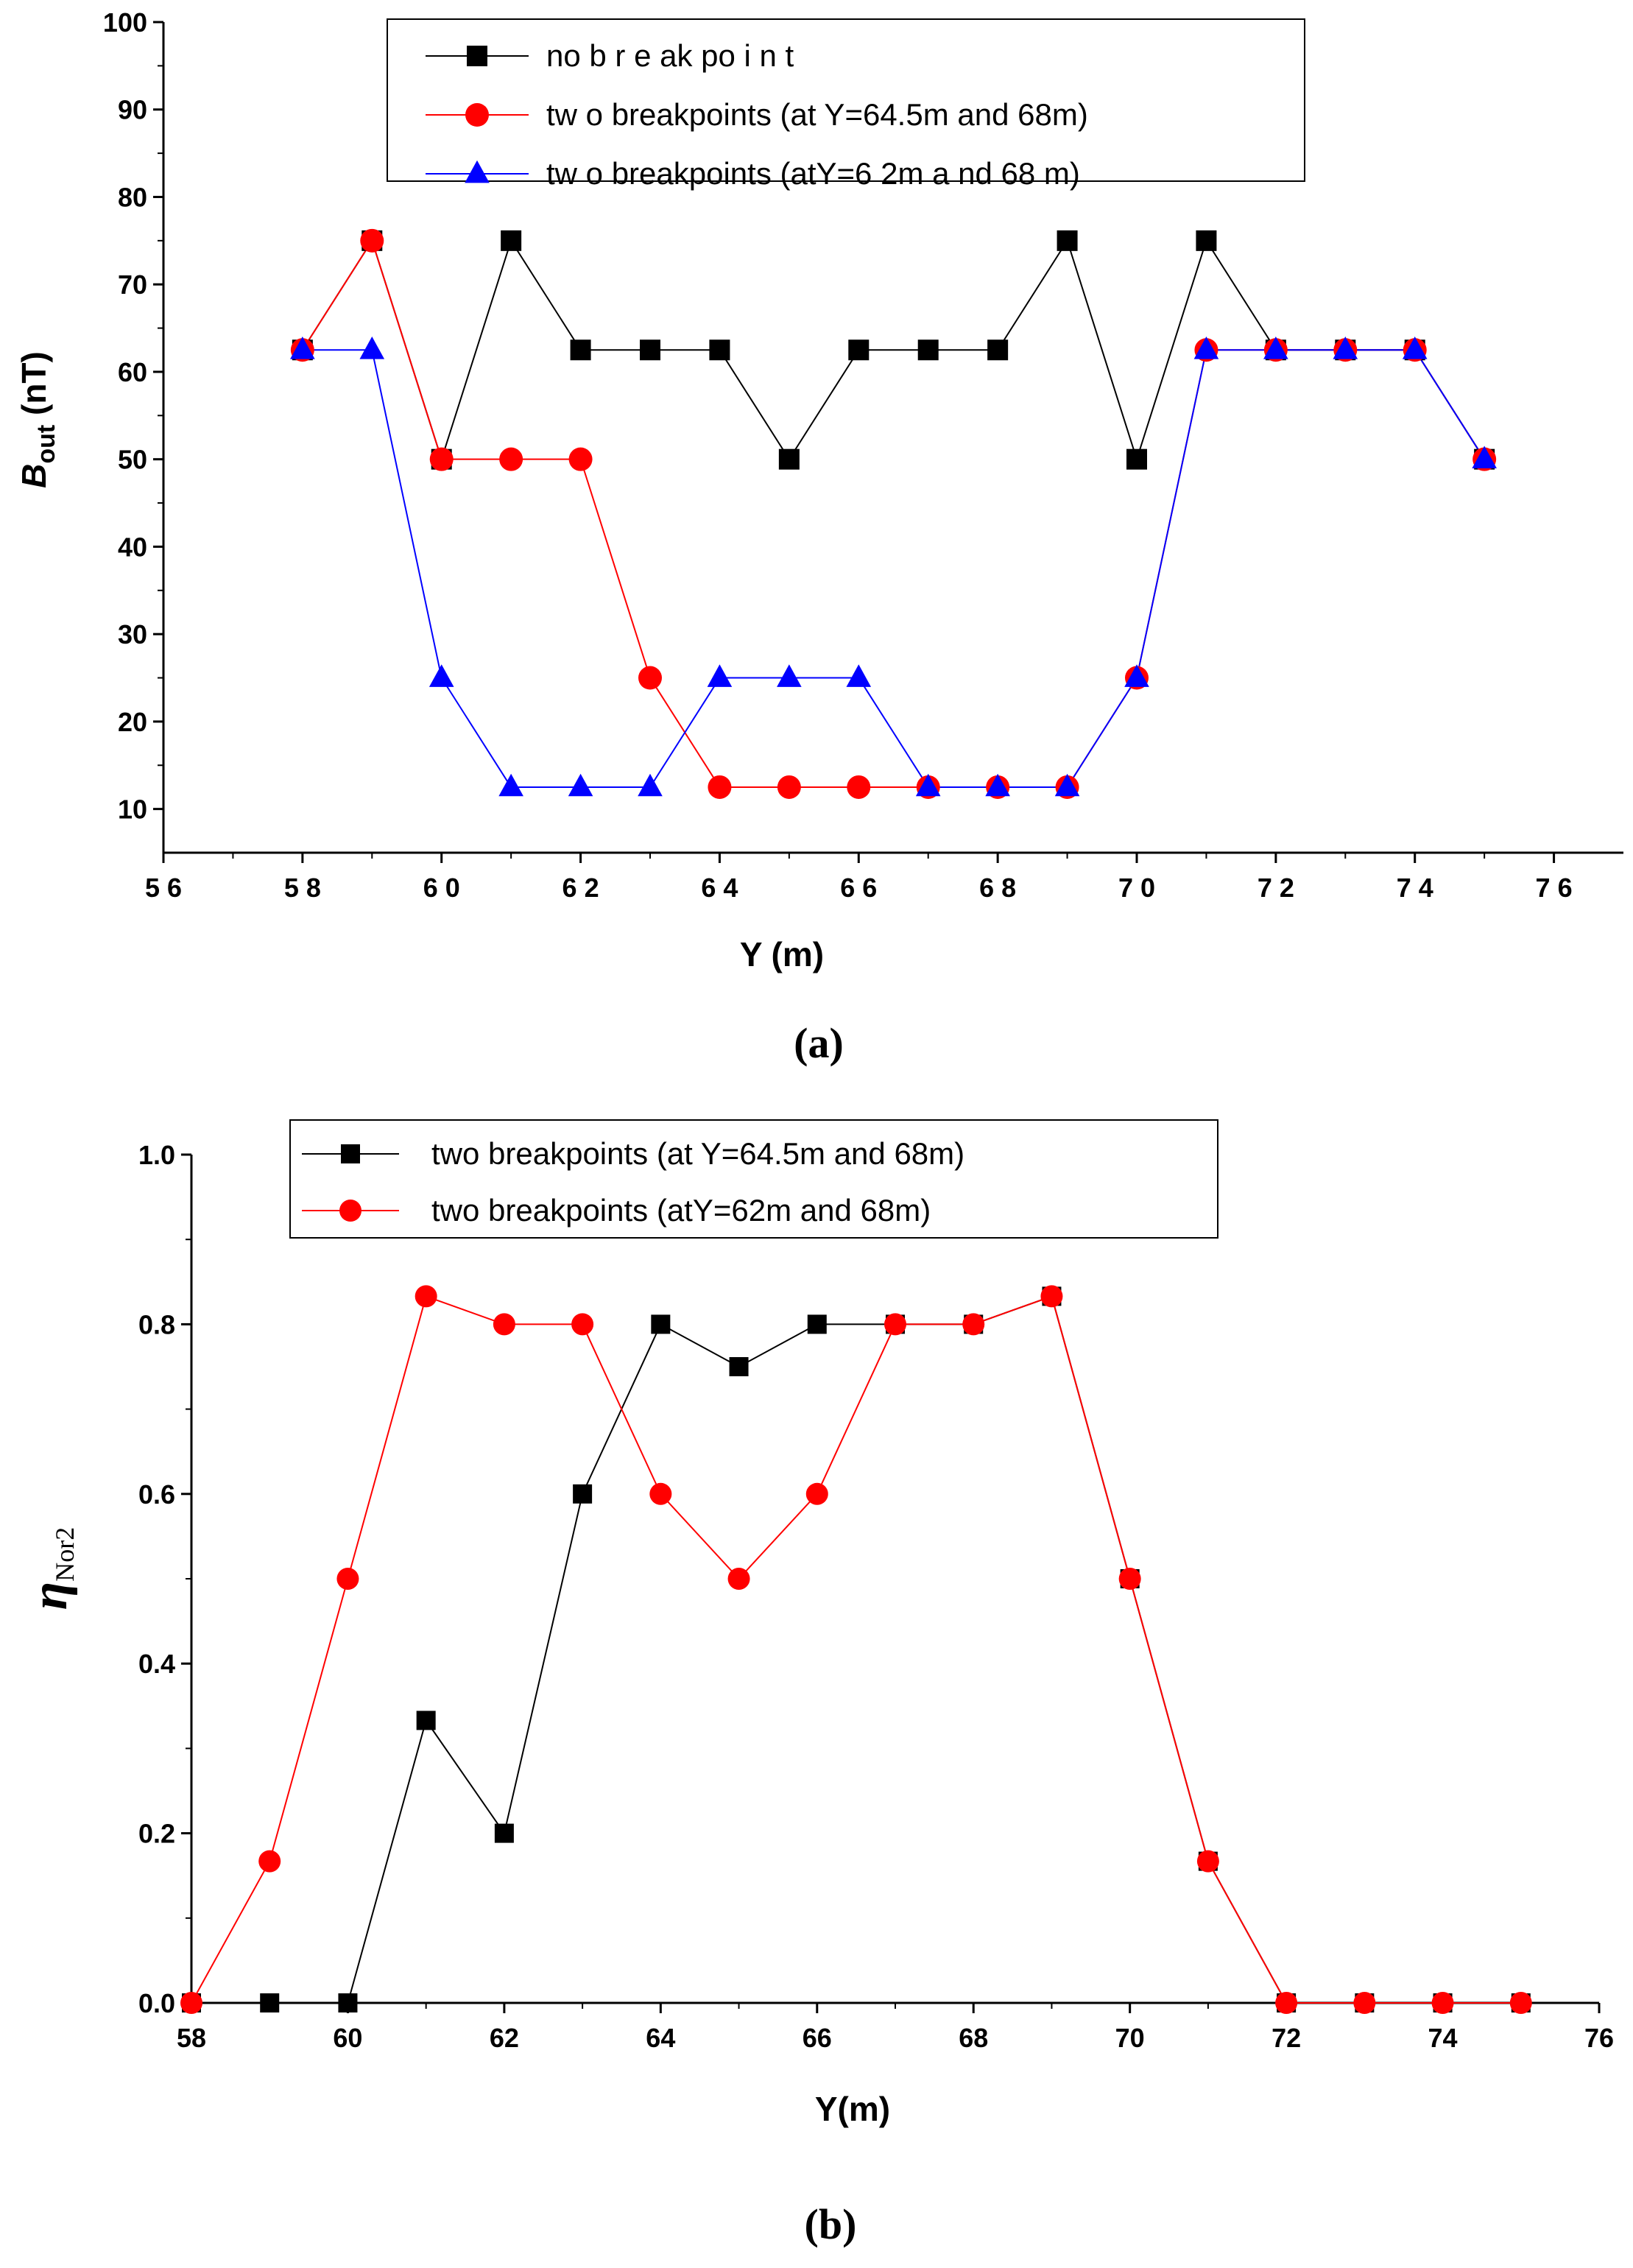 The height and width of the screenshot is (2268, 1633). Describe the element at coordinates (817, 2038) in the screenshot. I see `x-tick-label: 66` at that location.